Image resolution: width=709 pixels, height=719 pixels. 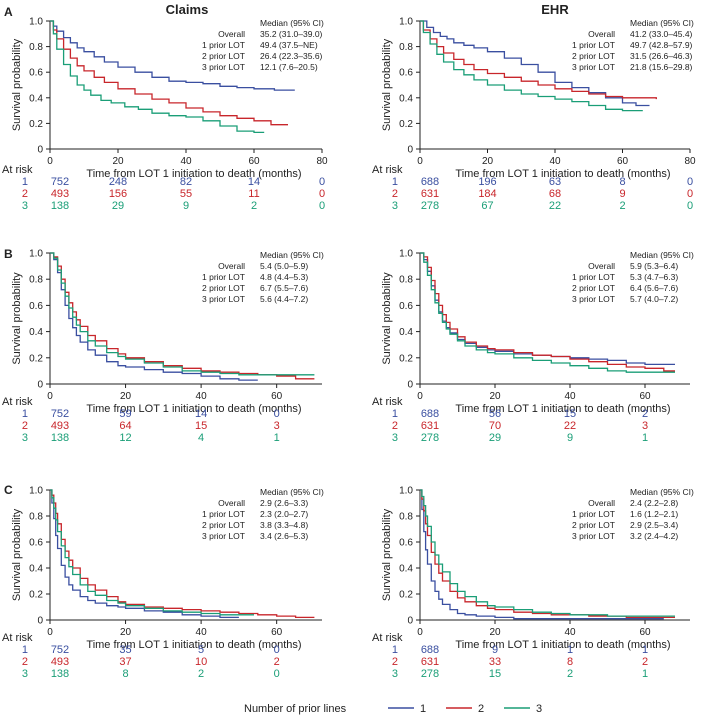 I want to click on x-tick-label: 80, so click(x=690, y=161).